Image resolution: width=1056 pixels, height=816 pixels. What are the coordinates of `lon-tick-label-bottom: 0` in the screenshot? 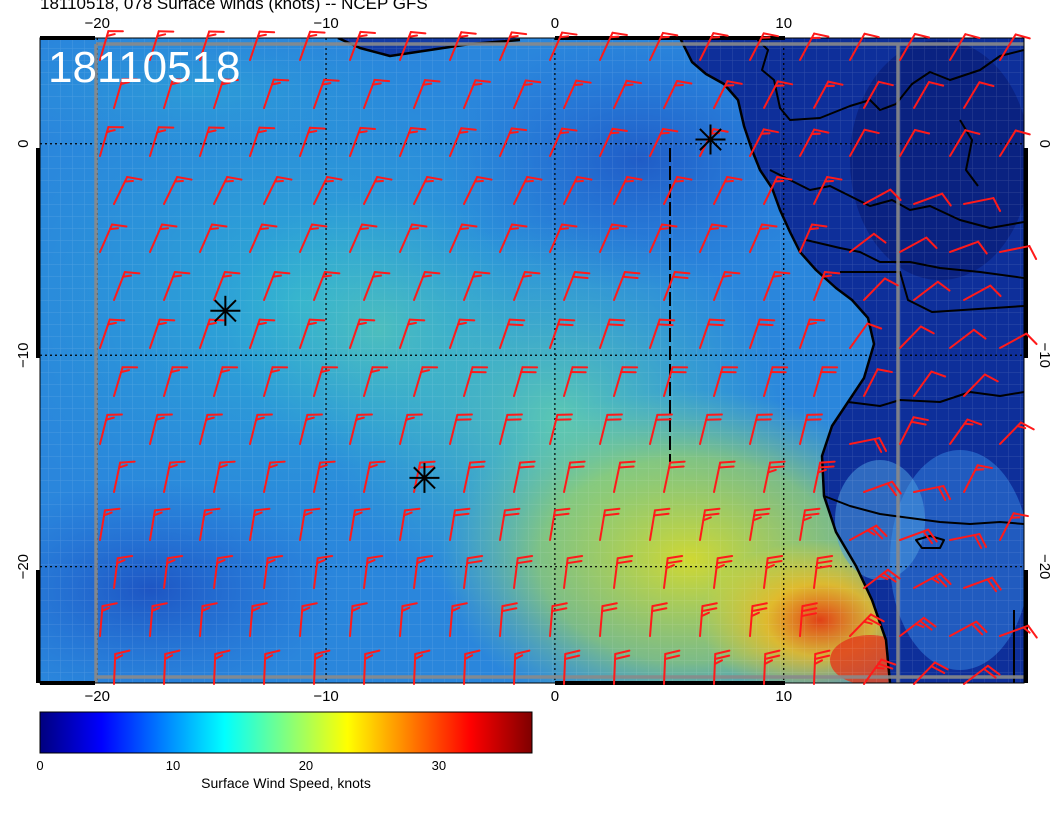 It's located at (555, 696).